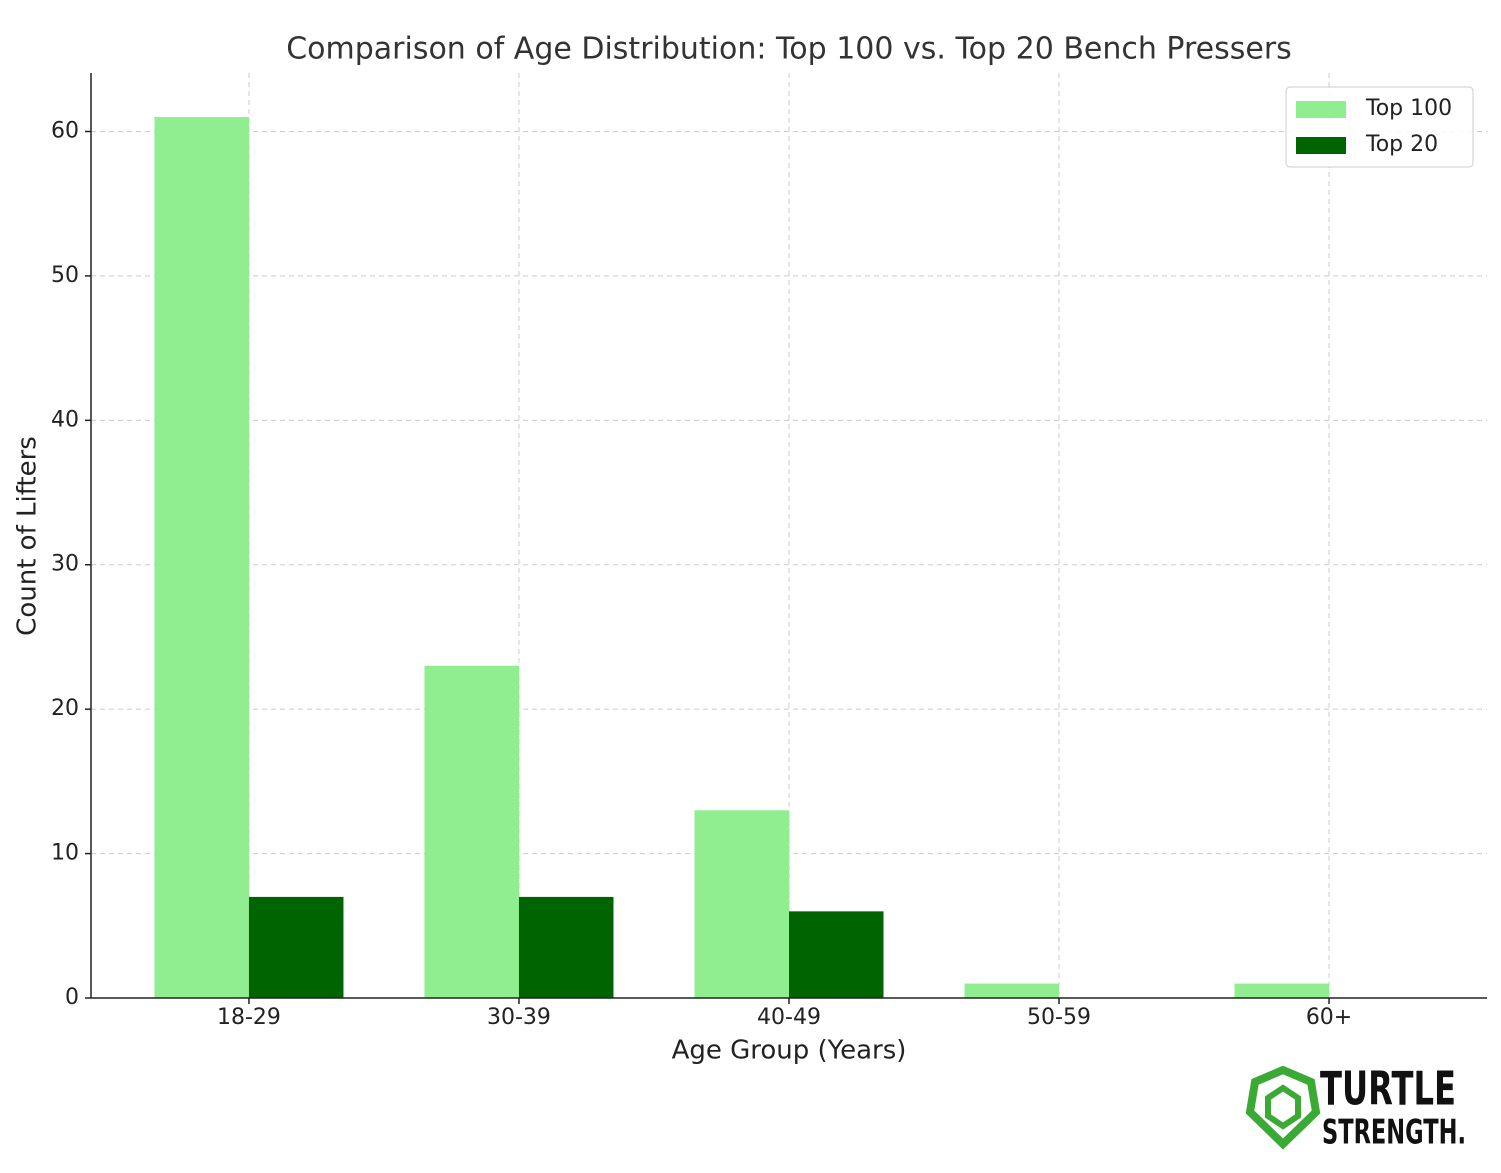 Image resolution: width=1501 pixels, height=1173 pixels. Describe the element at coordinates (789, 1051) in the screenshot. I see `x-axis-label: Age Group (Years)` at that location.